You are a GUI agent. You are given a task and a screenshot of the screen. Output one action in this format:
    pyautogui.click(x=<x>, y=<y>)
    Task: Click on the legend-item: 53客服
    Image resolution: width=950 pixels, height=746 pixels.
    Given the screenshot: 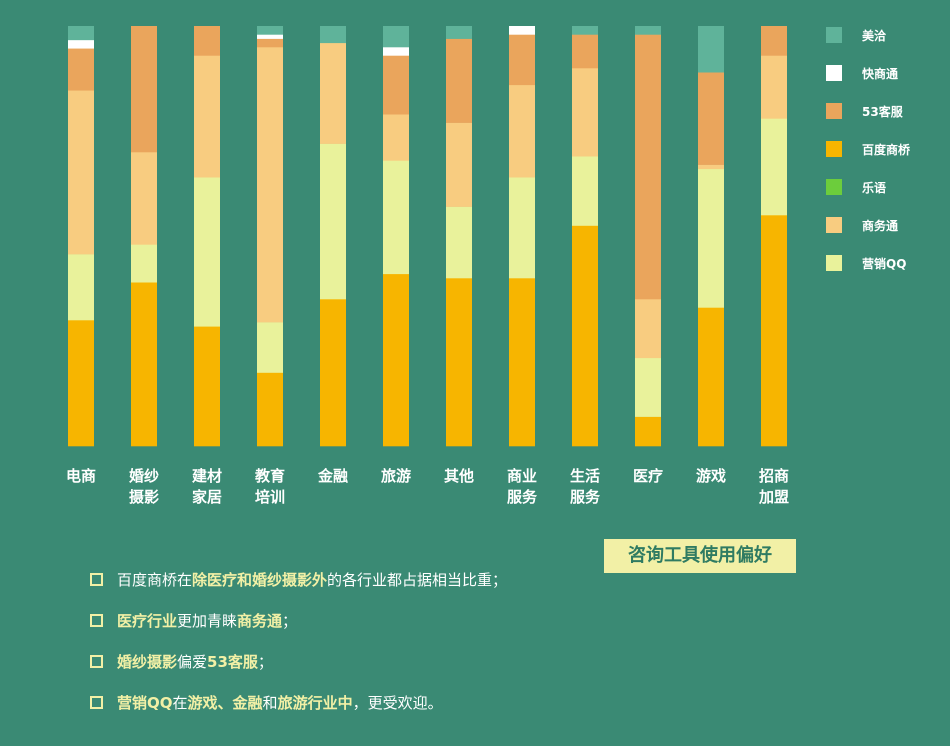 What is the action you would take?
    pyautogui.click(x=864, y=111)
    